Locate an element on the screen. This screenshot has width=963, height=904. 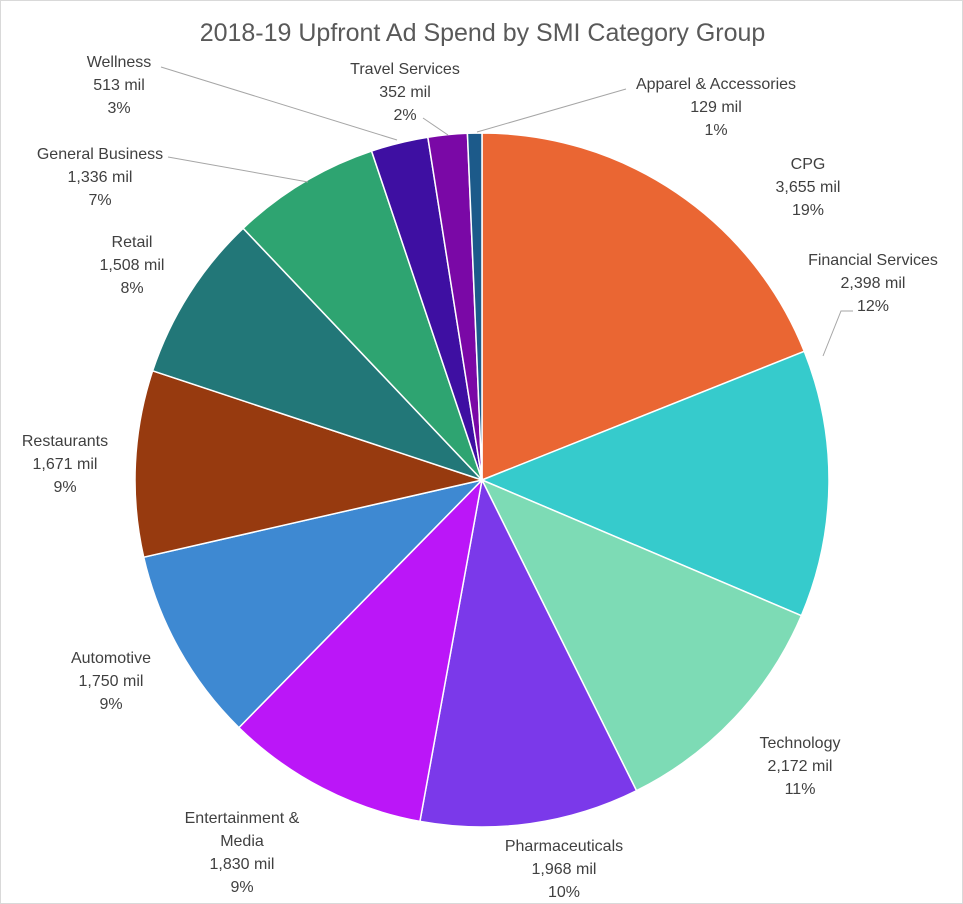
data-label: Entertainment & Media 1,830 mil 9% is located at coordinates (242, 853).